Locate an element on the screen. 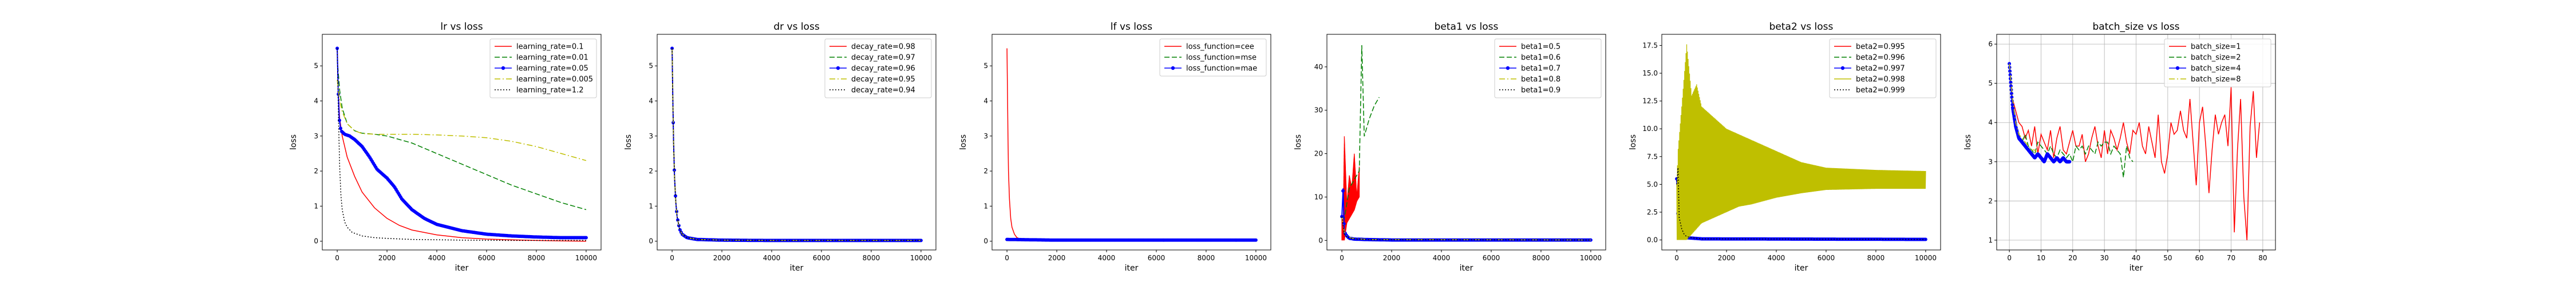  legend-label: loss_function=mae is located at coordinates (1221, 69).